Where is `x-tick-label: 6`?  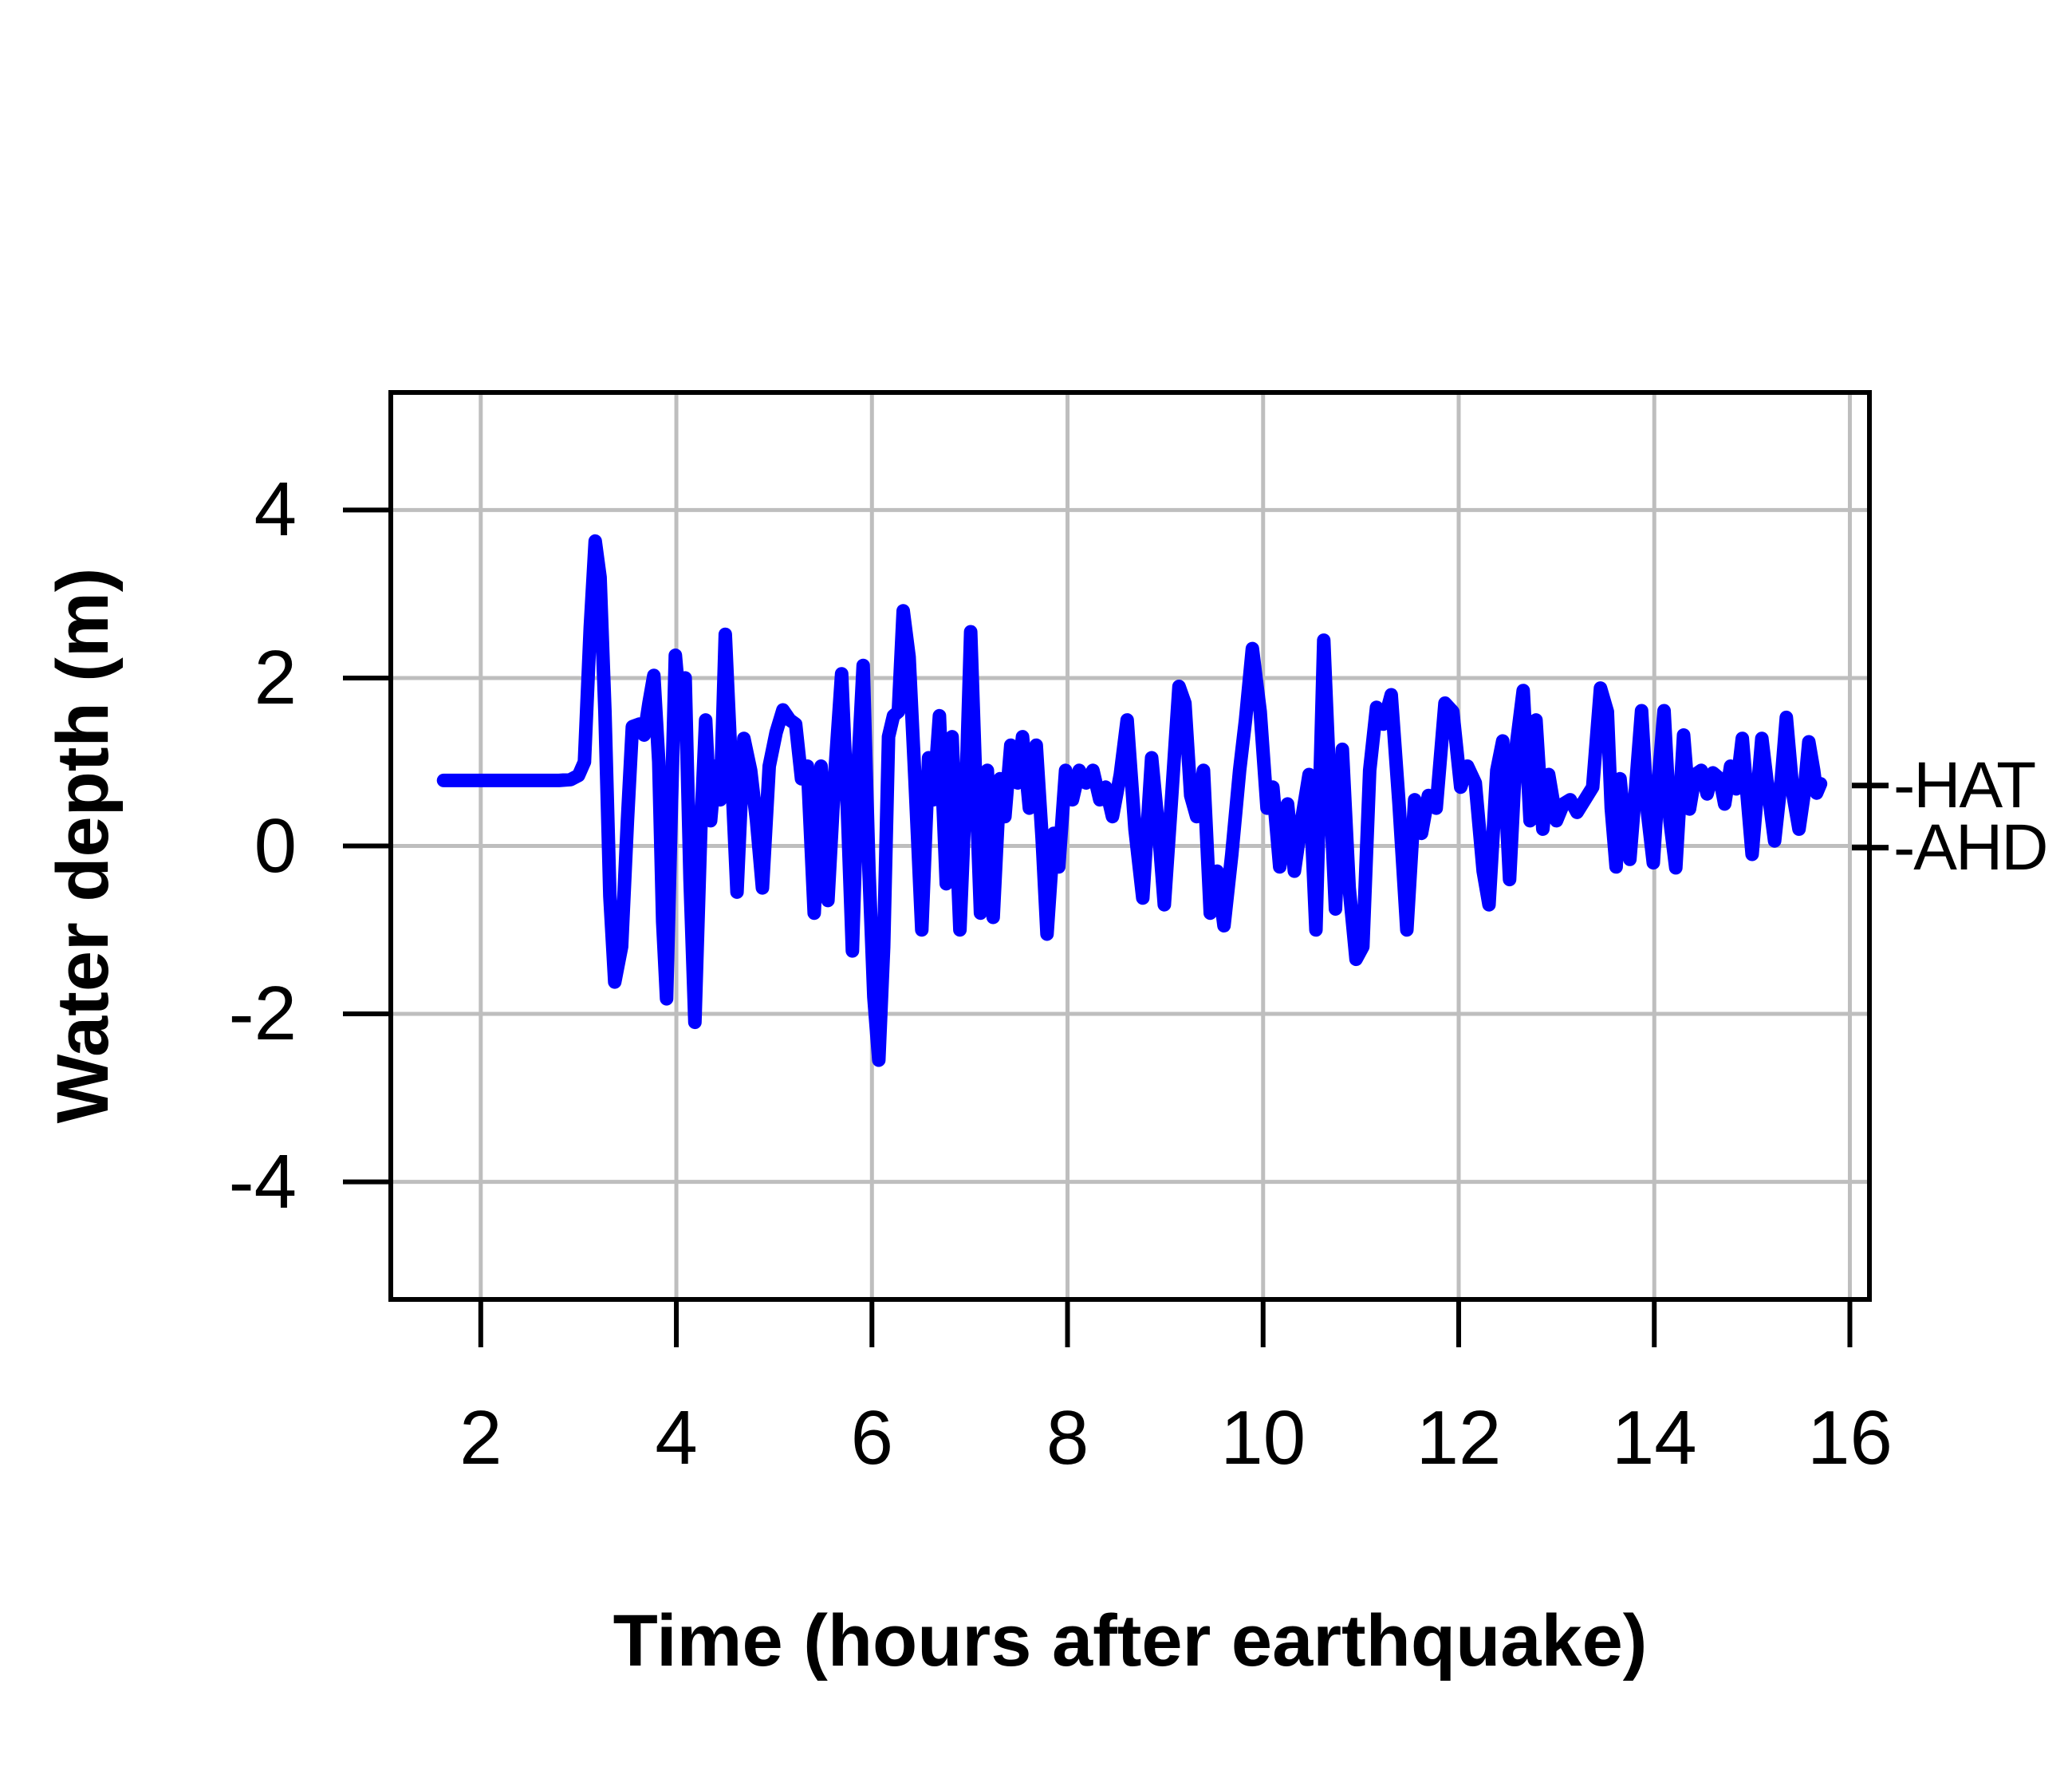
x-tick-label: 6 is located at coordinates (871, 1437).